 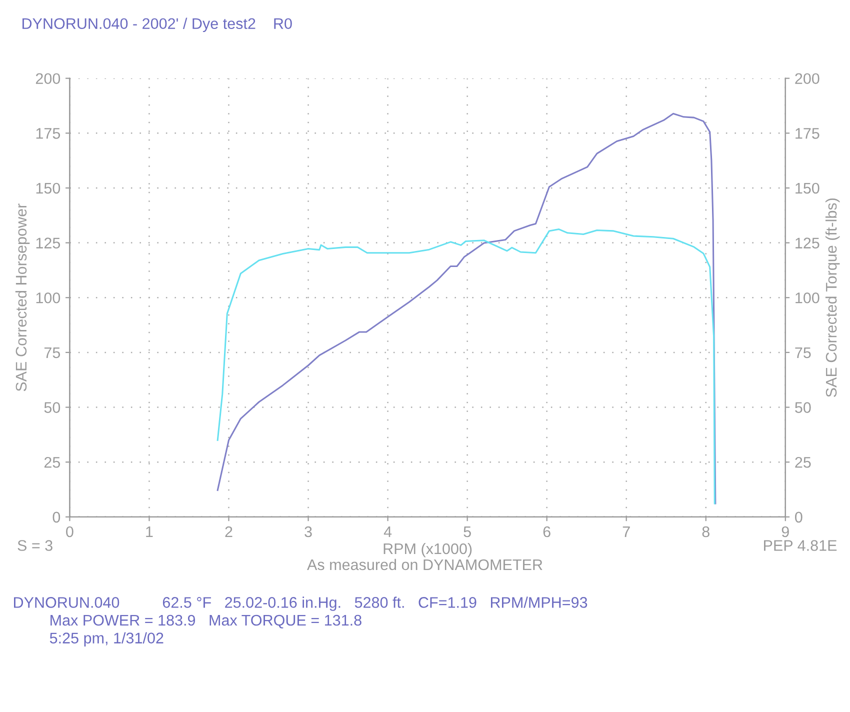 What do you see at coordinates (308, 532) in the screenshot?
I see `x-tick-label: 3` at bounding box center [308, 532].